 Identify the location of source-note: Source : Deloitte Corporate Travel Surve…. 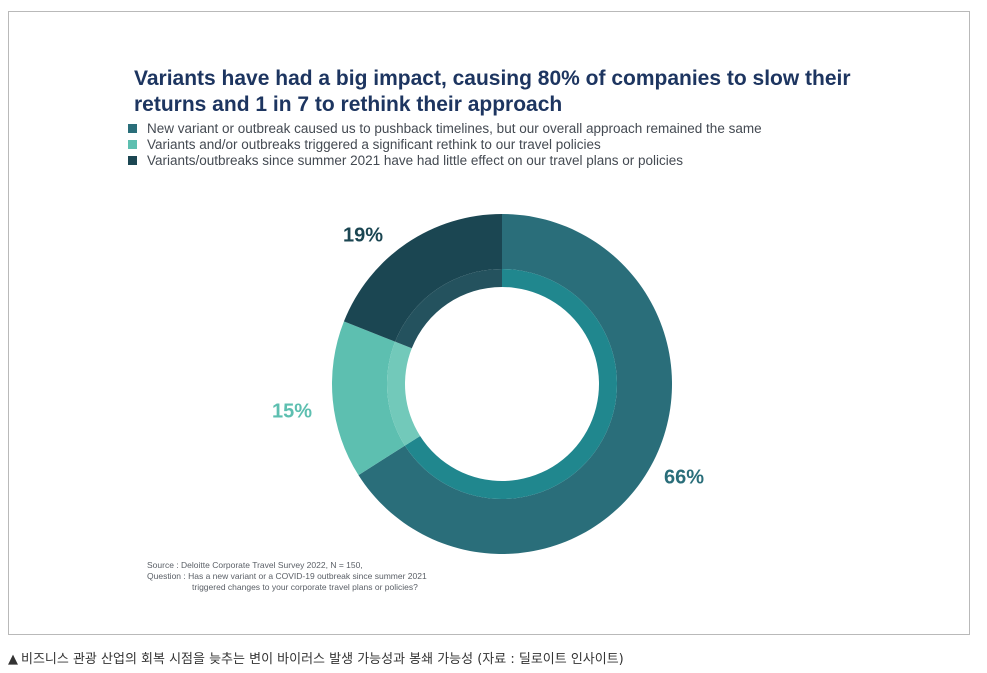
(287, 576).